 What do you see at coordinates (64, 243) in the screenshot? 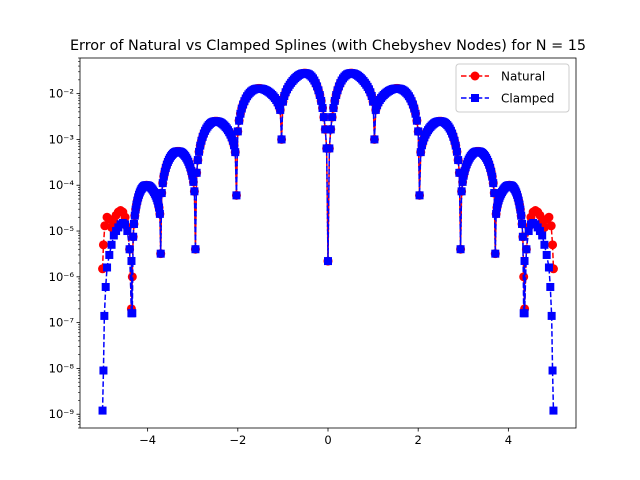
I see `y-axis-ticks: 10⁻⁹ 10⁻⁸ 10⁻⁷ 10⁻⁶ 10⁻⁵ 10⁻⁴ 10⁻³ 10⁻²` at bounding box center [64, 243].